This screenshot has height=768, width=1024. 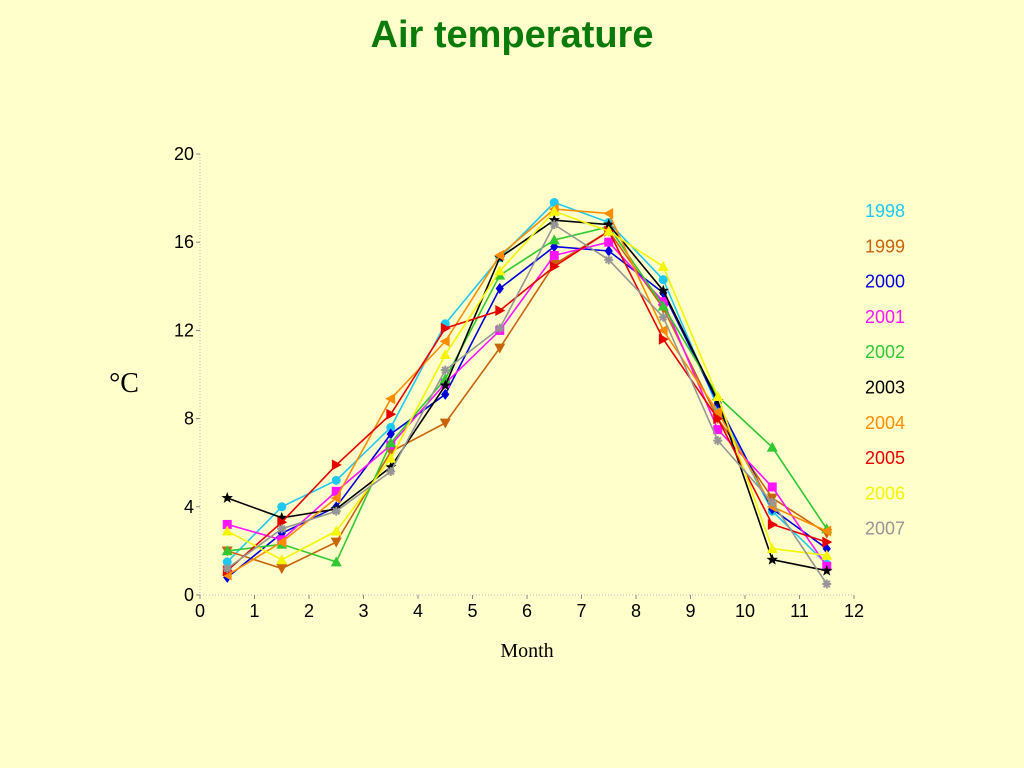 I want to click on legend-entry-1998: 1998, so click(x=885, y=211).